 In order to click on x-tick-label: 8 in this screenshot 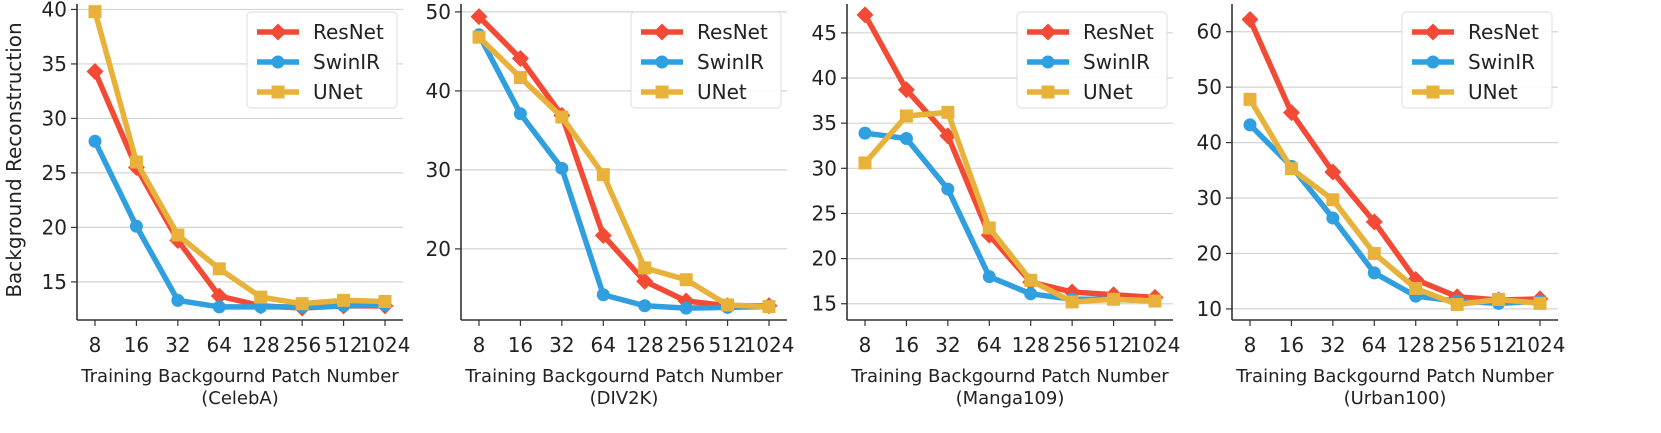, I will do `click(865, 345)`.